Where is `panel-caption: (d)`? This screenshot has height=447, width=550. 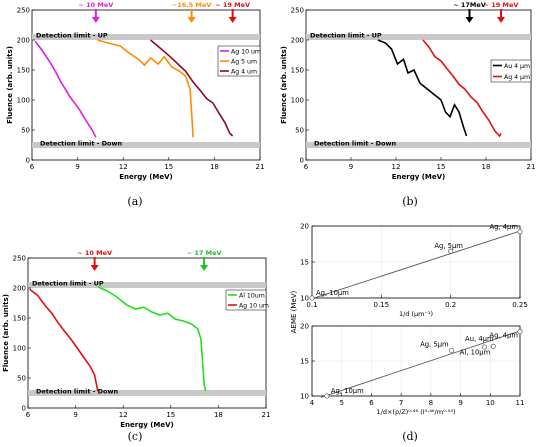 panel-caption: (d) is located at coordinates (410, 436).